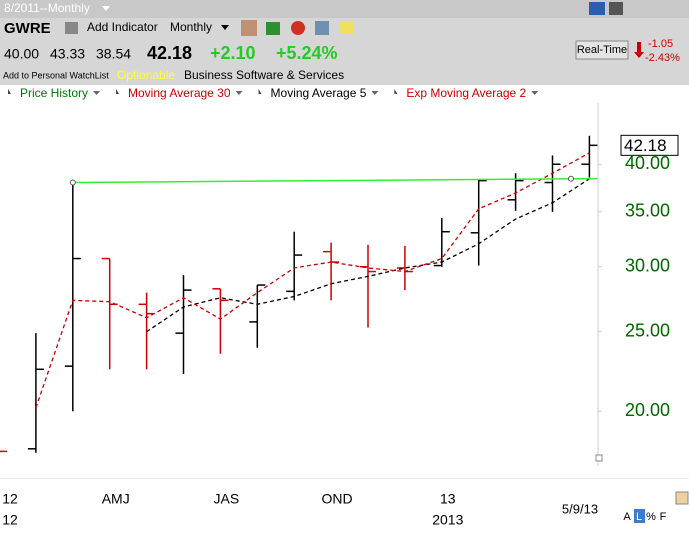  Describe the element at coordinates (447, 520) in the screenshot. I see `x-tick-label-2: 2013` at that location.